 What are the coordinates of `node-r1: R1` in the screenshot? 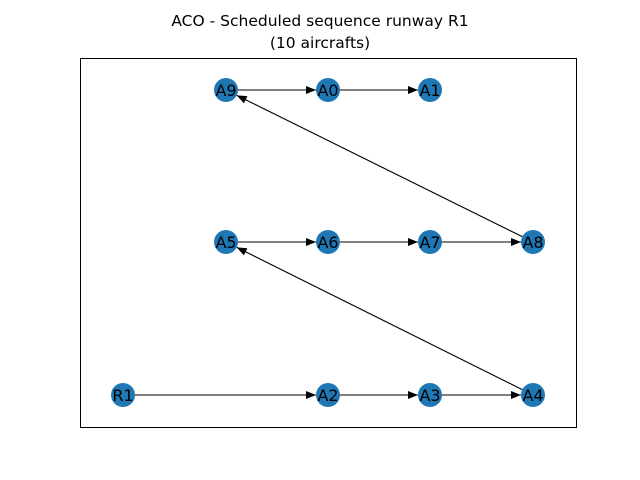 It's located at (123, 395).